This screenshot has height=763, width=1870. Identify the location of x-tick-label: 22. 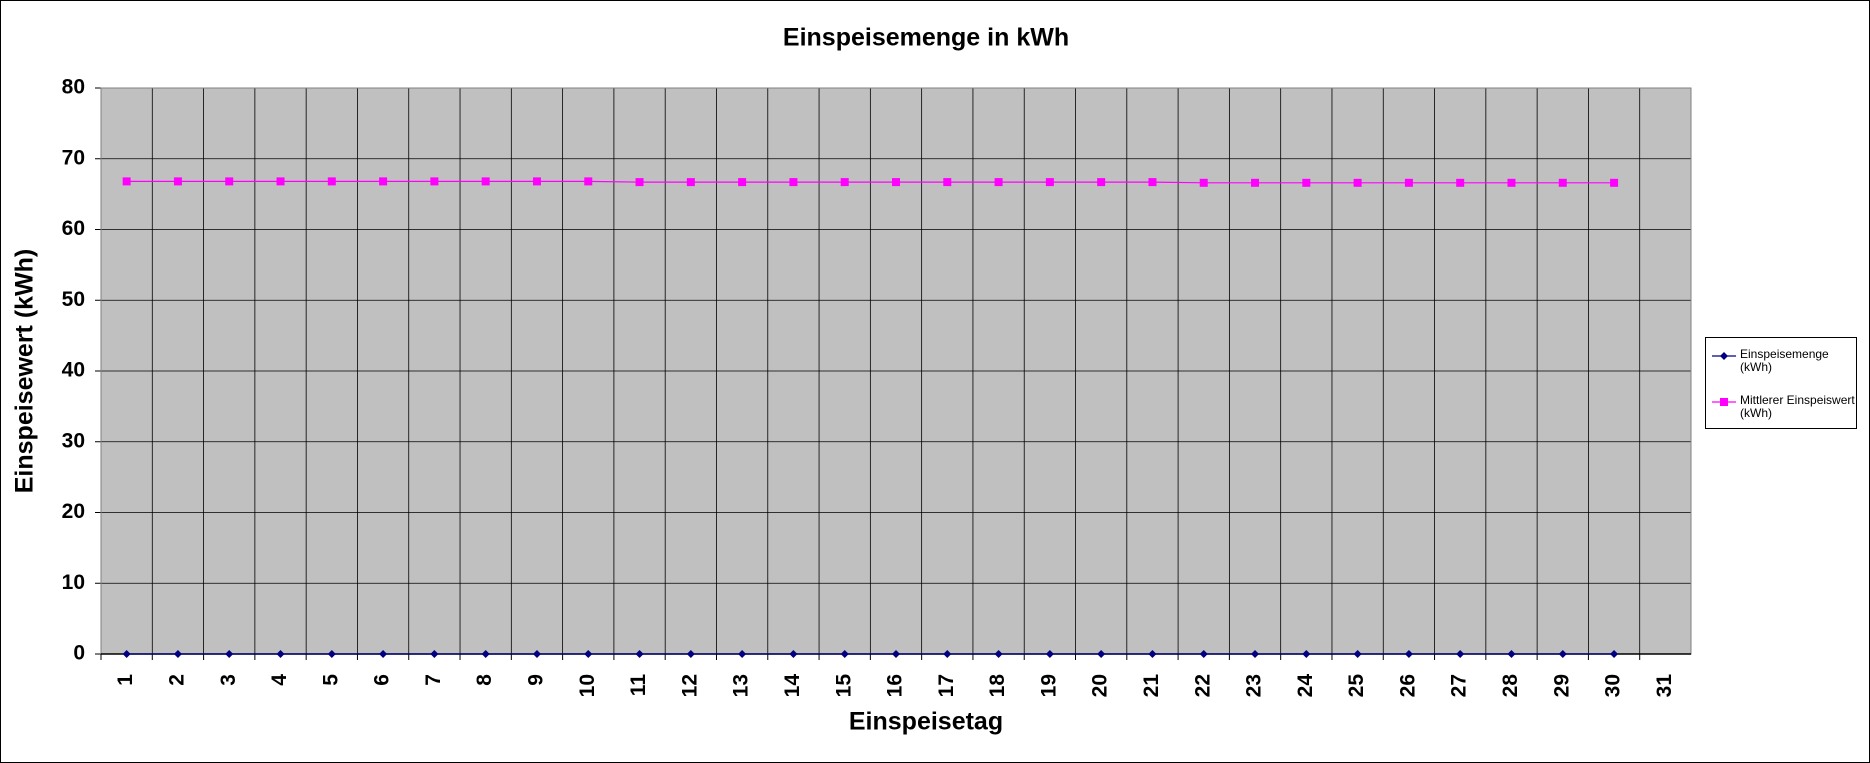
(1202, 685).